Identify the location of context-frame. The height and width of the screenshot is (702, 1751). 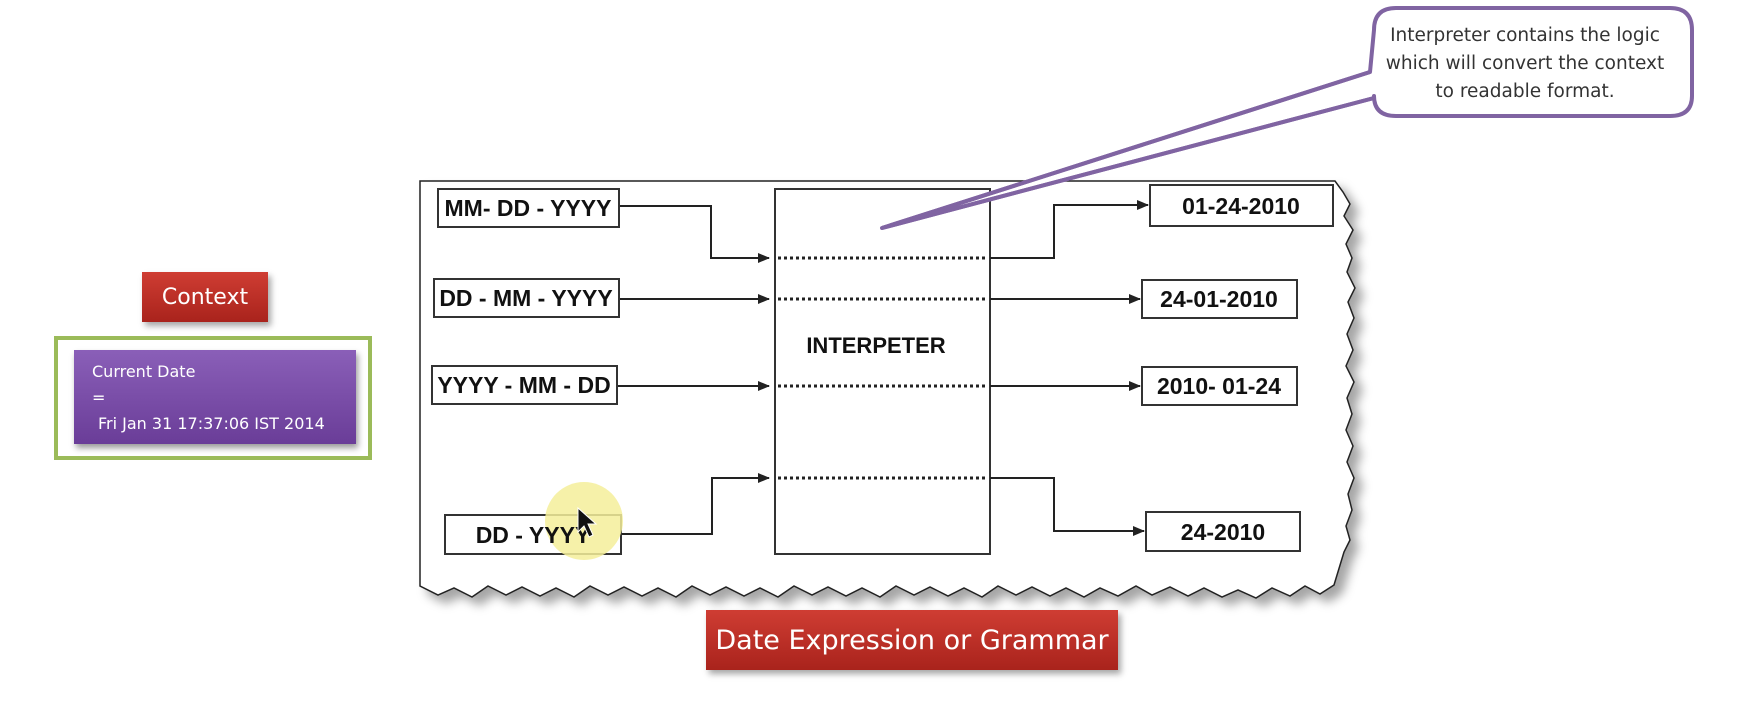
(213, 398).